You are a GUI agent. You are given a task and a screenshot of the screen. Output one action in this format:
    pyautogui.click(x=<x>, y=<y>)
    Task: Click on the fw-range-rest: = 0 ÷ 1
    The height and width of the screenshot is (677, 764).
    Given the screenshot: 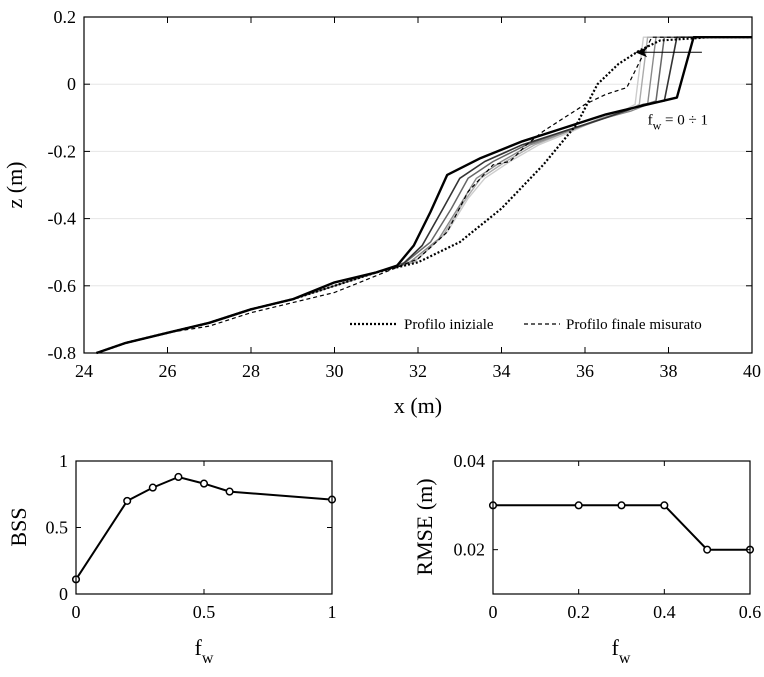 What is the action you would take?
    pyautogui.click(x=684, y=121)
    